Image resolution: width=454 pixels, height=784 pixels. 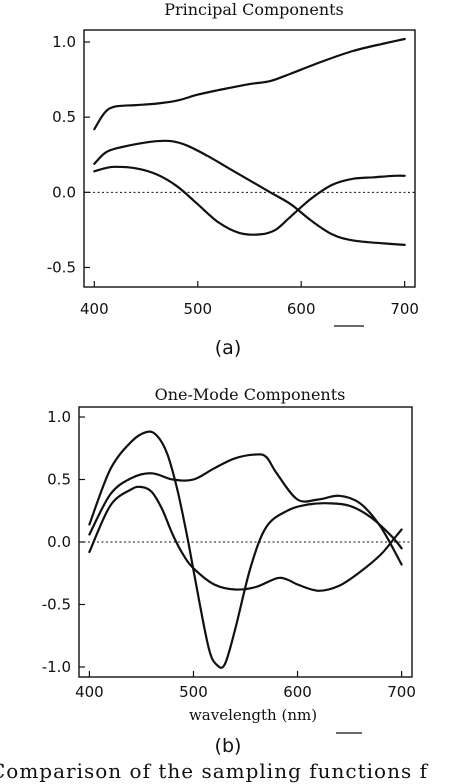 I want to click on chart-b-ytick-label: 0.5, so click(x=59, y=480).